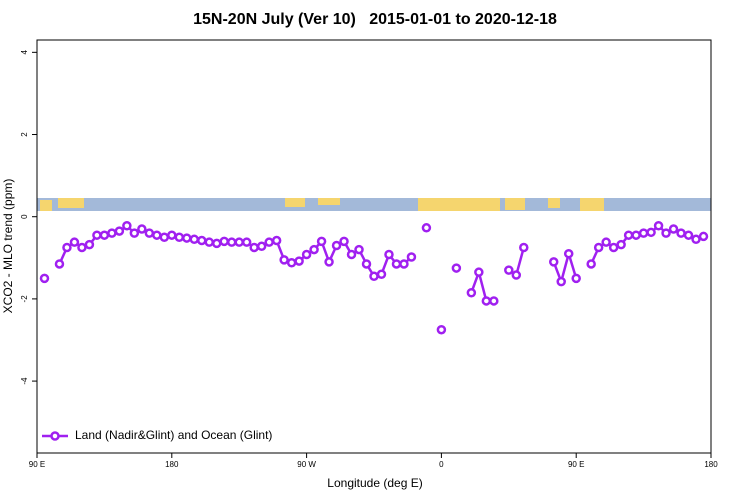 The height and width of the screenshot is (500, 750). What do you see at coordinates (55, 436) in the screenshot?
I see `legend-marker` at bounding box center [55, 436].